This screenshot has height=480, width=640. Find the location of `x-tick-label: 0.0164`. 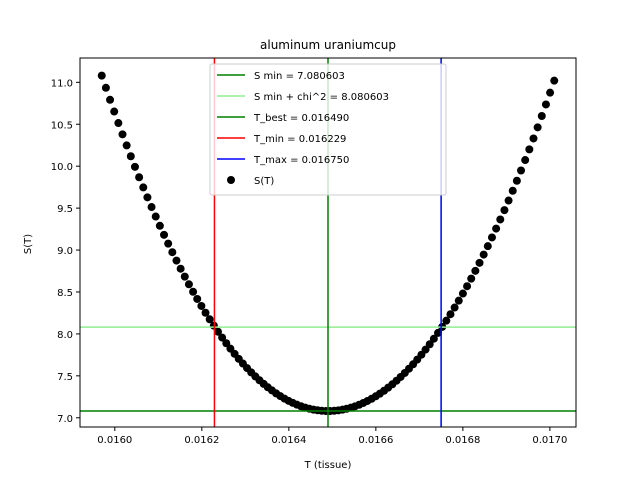

x-tick-label: 0.0164 is located at coordinates (288, 440).